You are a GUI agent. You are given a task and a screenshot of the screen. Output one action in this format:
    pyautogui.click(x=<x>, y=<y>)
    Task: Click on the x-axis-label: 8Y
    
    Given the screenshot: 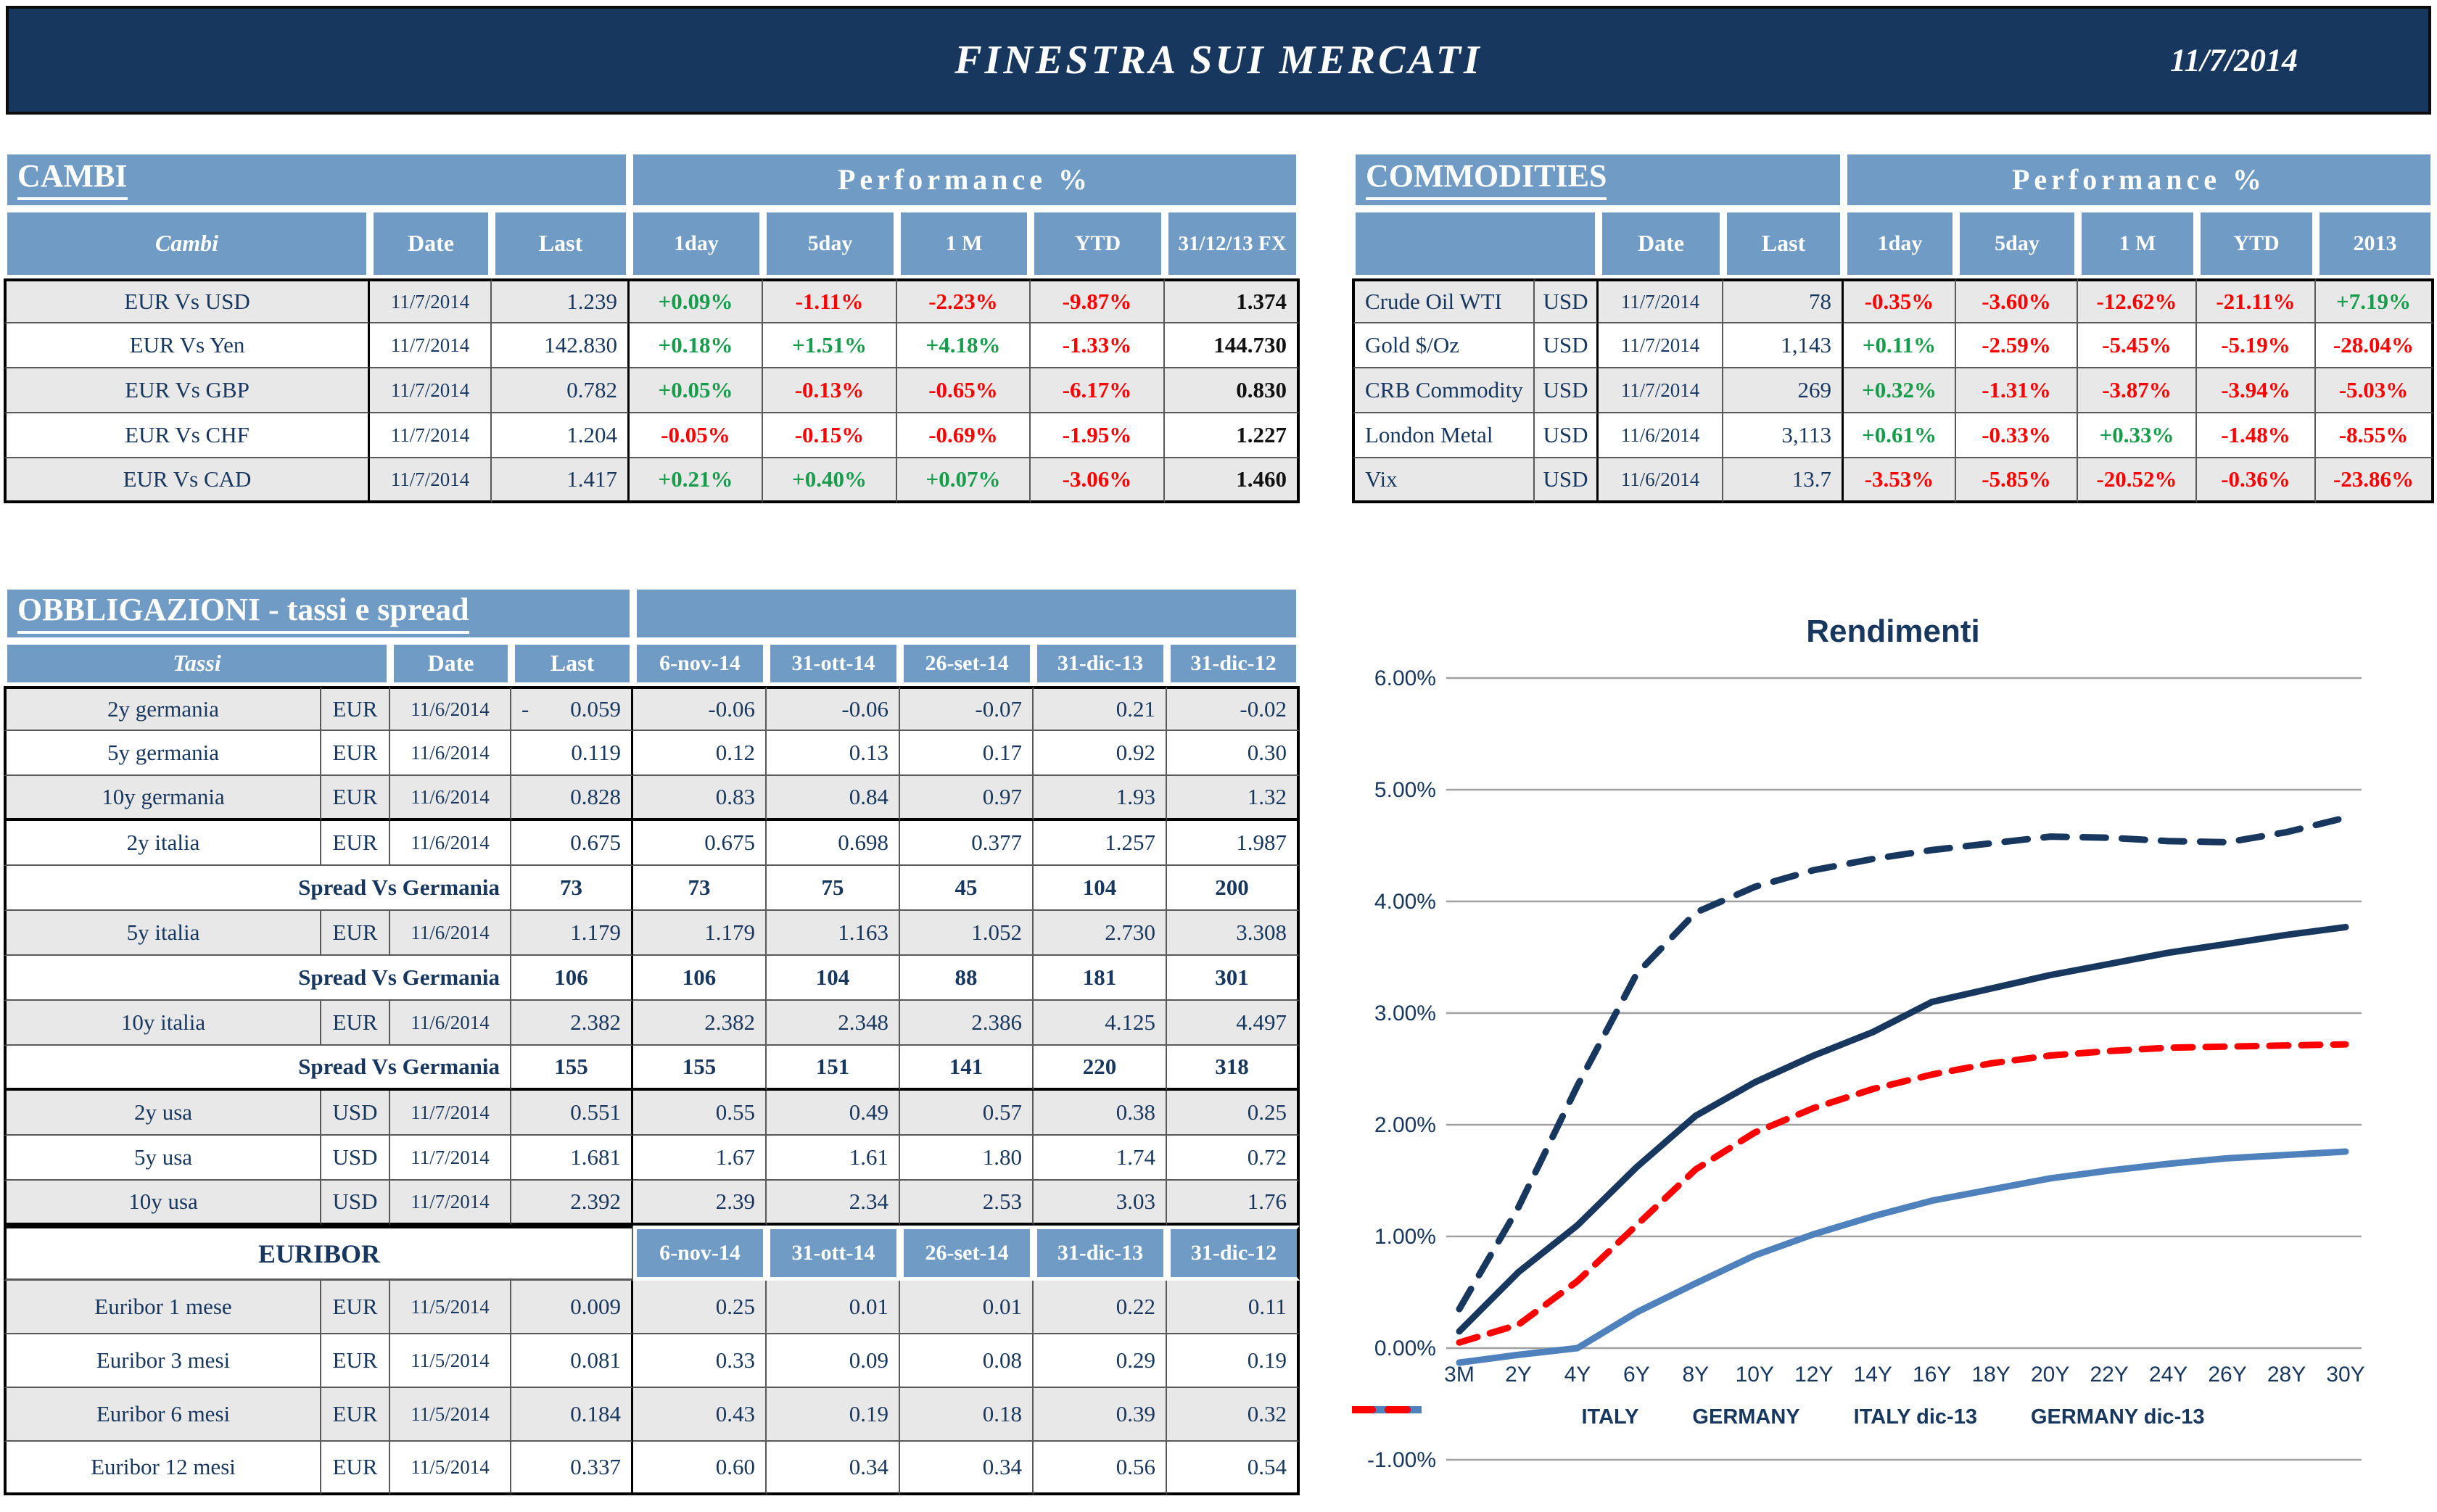 What is the action you would take?
    pyautogui.click(x=1696, y=1375)
    